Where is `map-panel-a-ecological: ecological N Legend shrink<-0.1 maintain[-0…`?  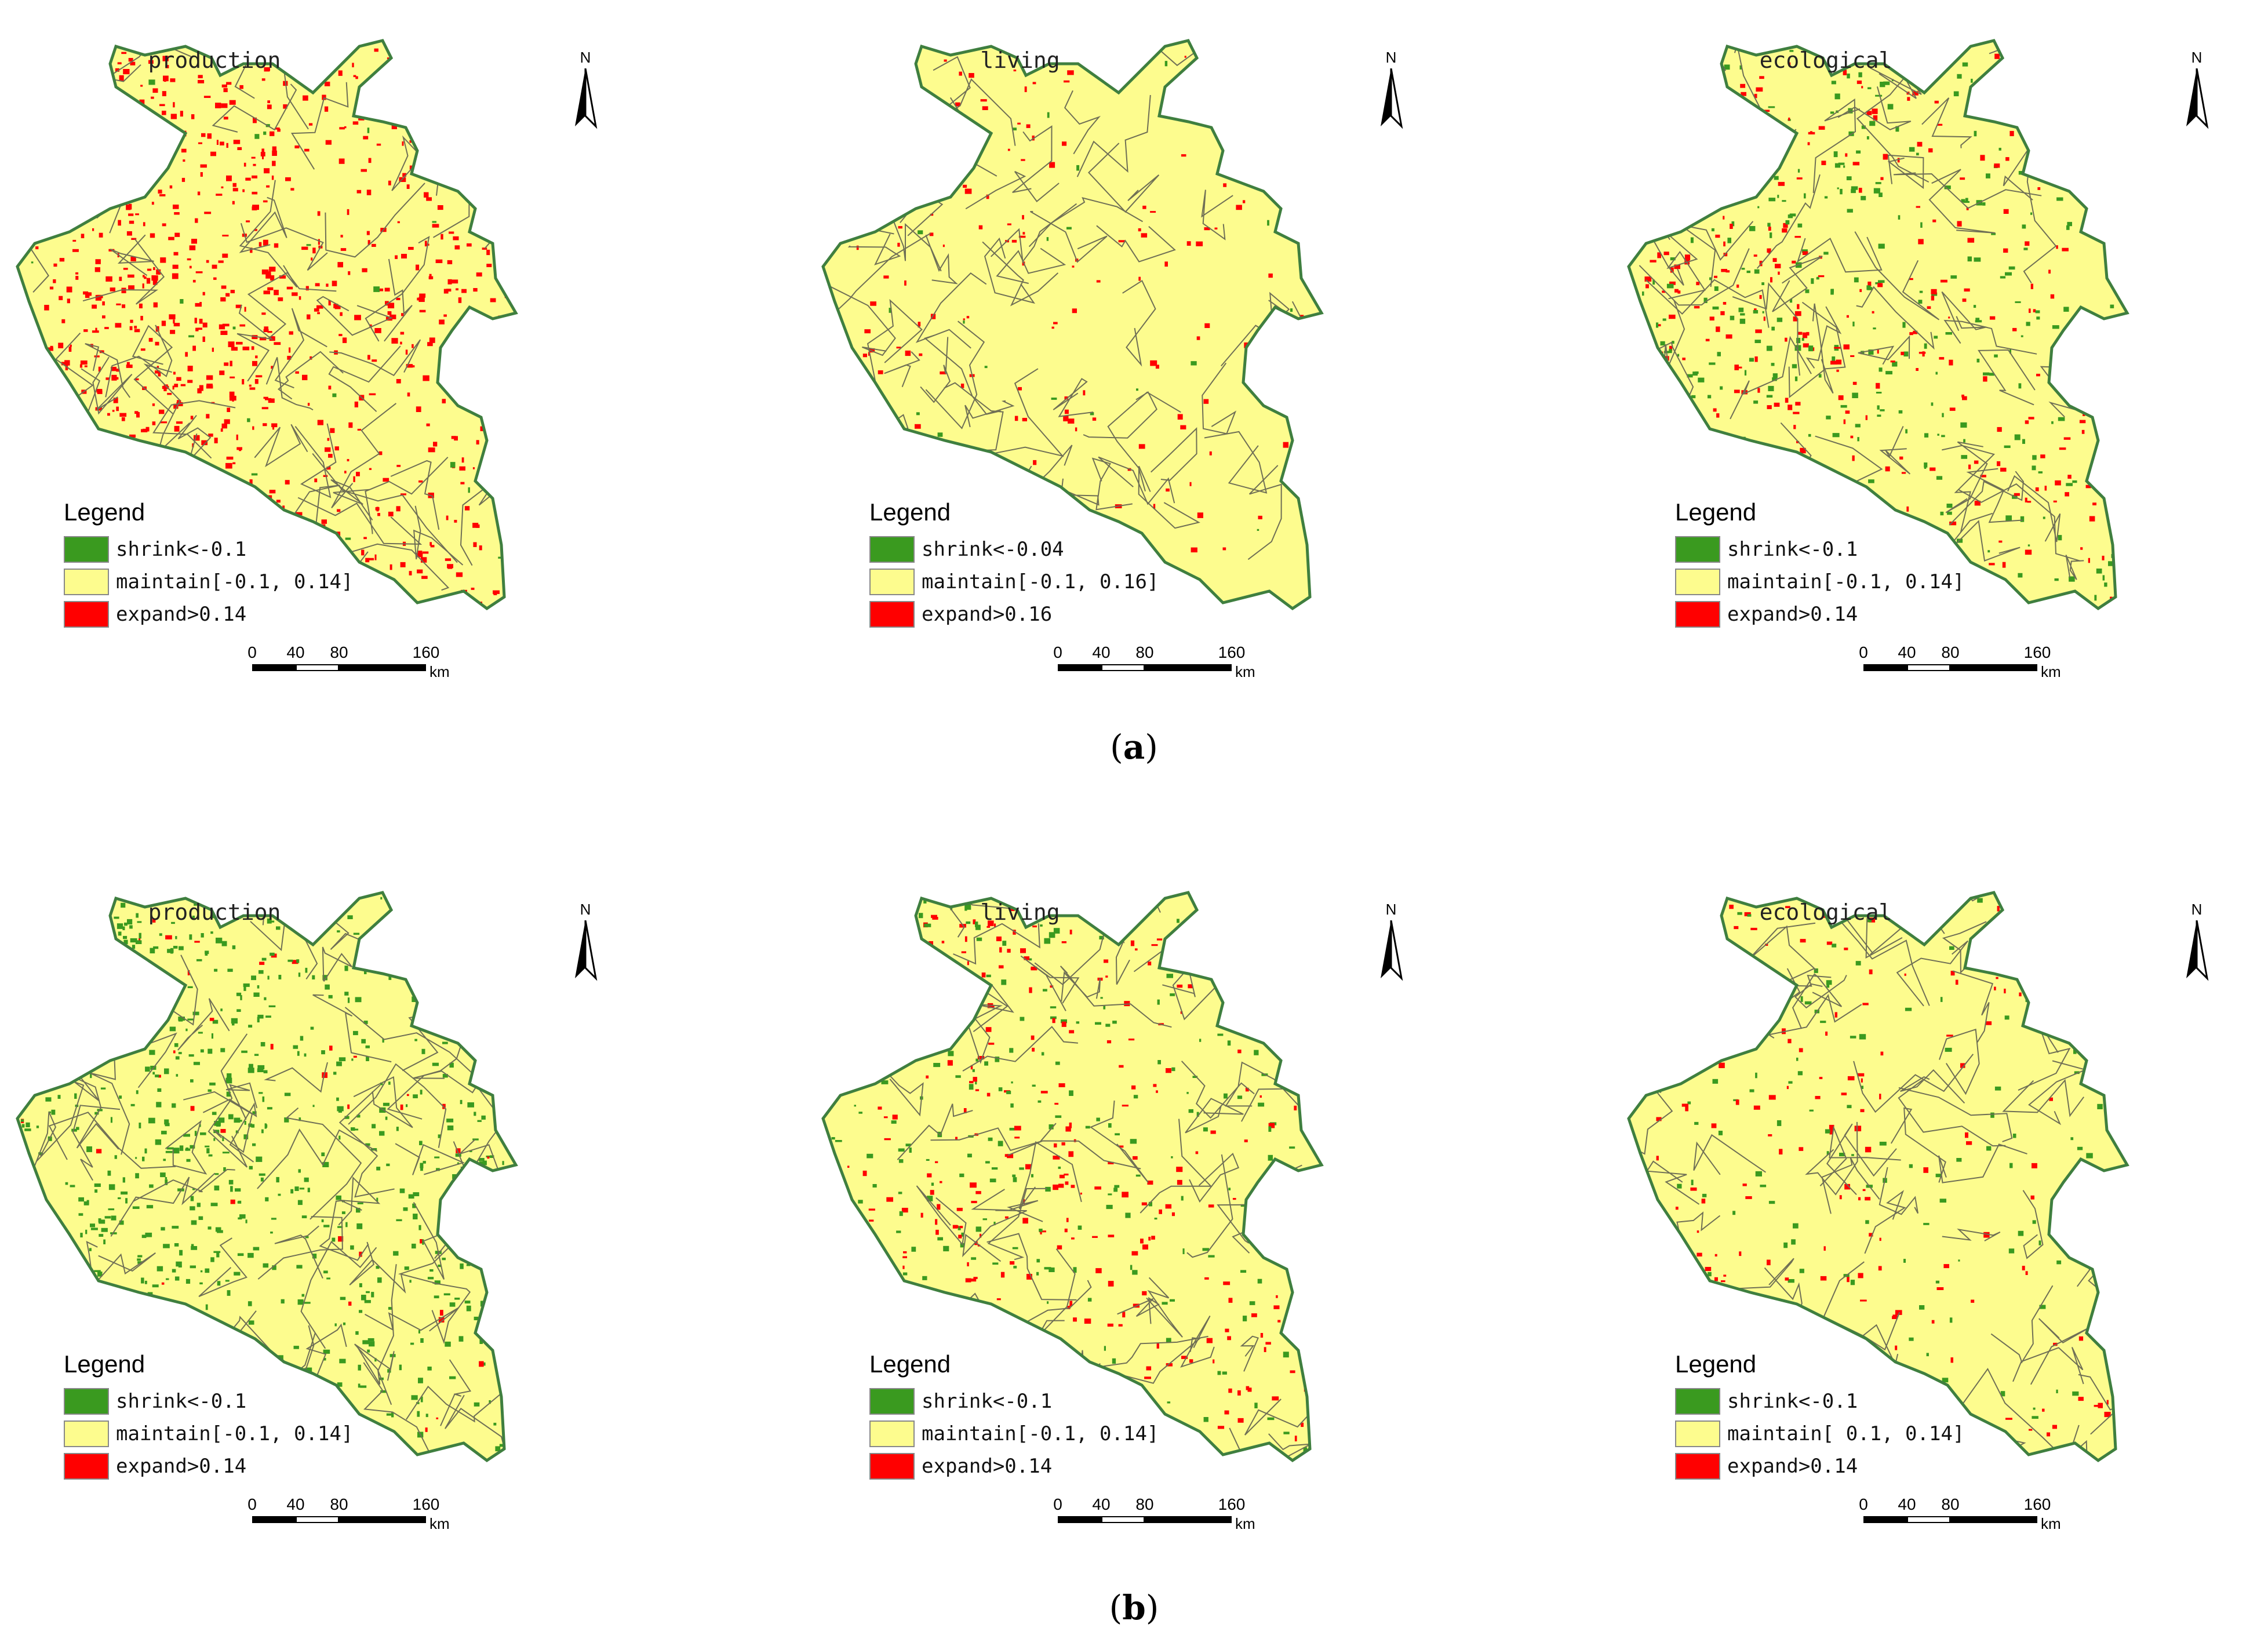
map-panel-a-ecological: ecological N Legend shrink<-0.1 maintain[-0… is located at coordinates (1936, 353).